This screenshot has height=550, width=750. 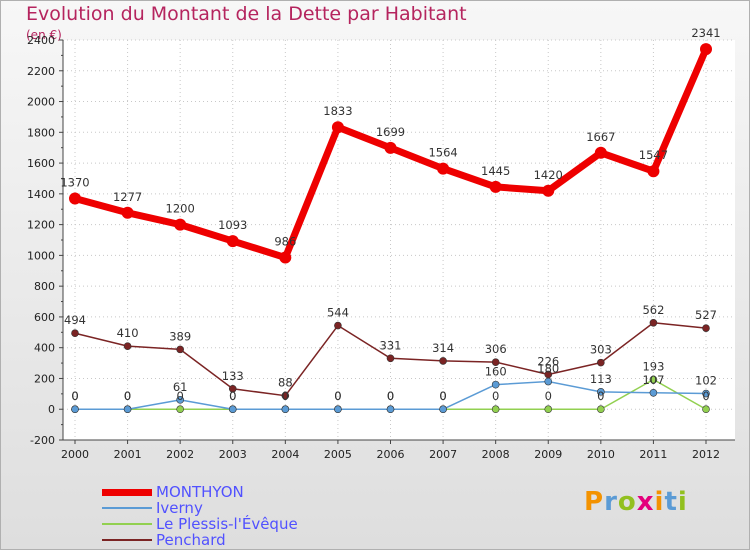 What do you see at coordinates (41, 163) in the screenshot?
I see `y-tick-label: 1600` at bounding box center [41, 163].